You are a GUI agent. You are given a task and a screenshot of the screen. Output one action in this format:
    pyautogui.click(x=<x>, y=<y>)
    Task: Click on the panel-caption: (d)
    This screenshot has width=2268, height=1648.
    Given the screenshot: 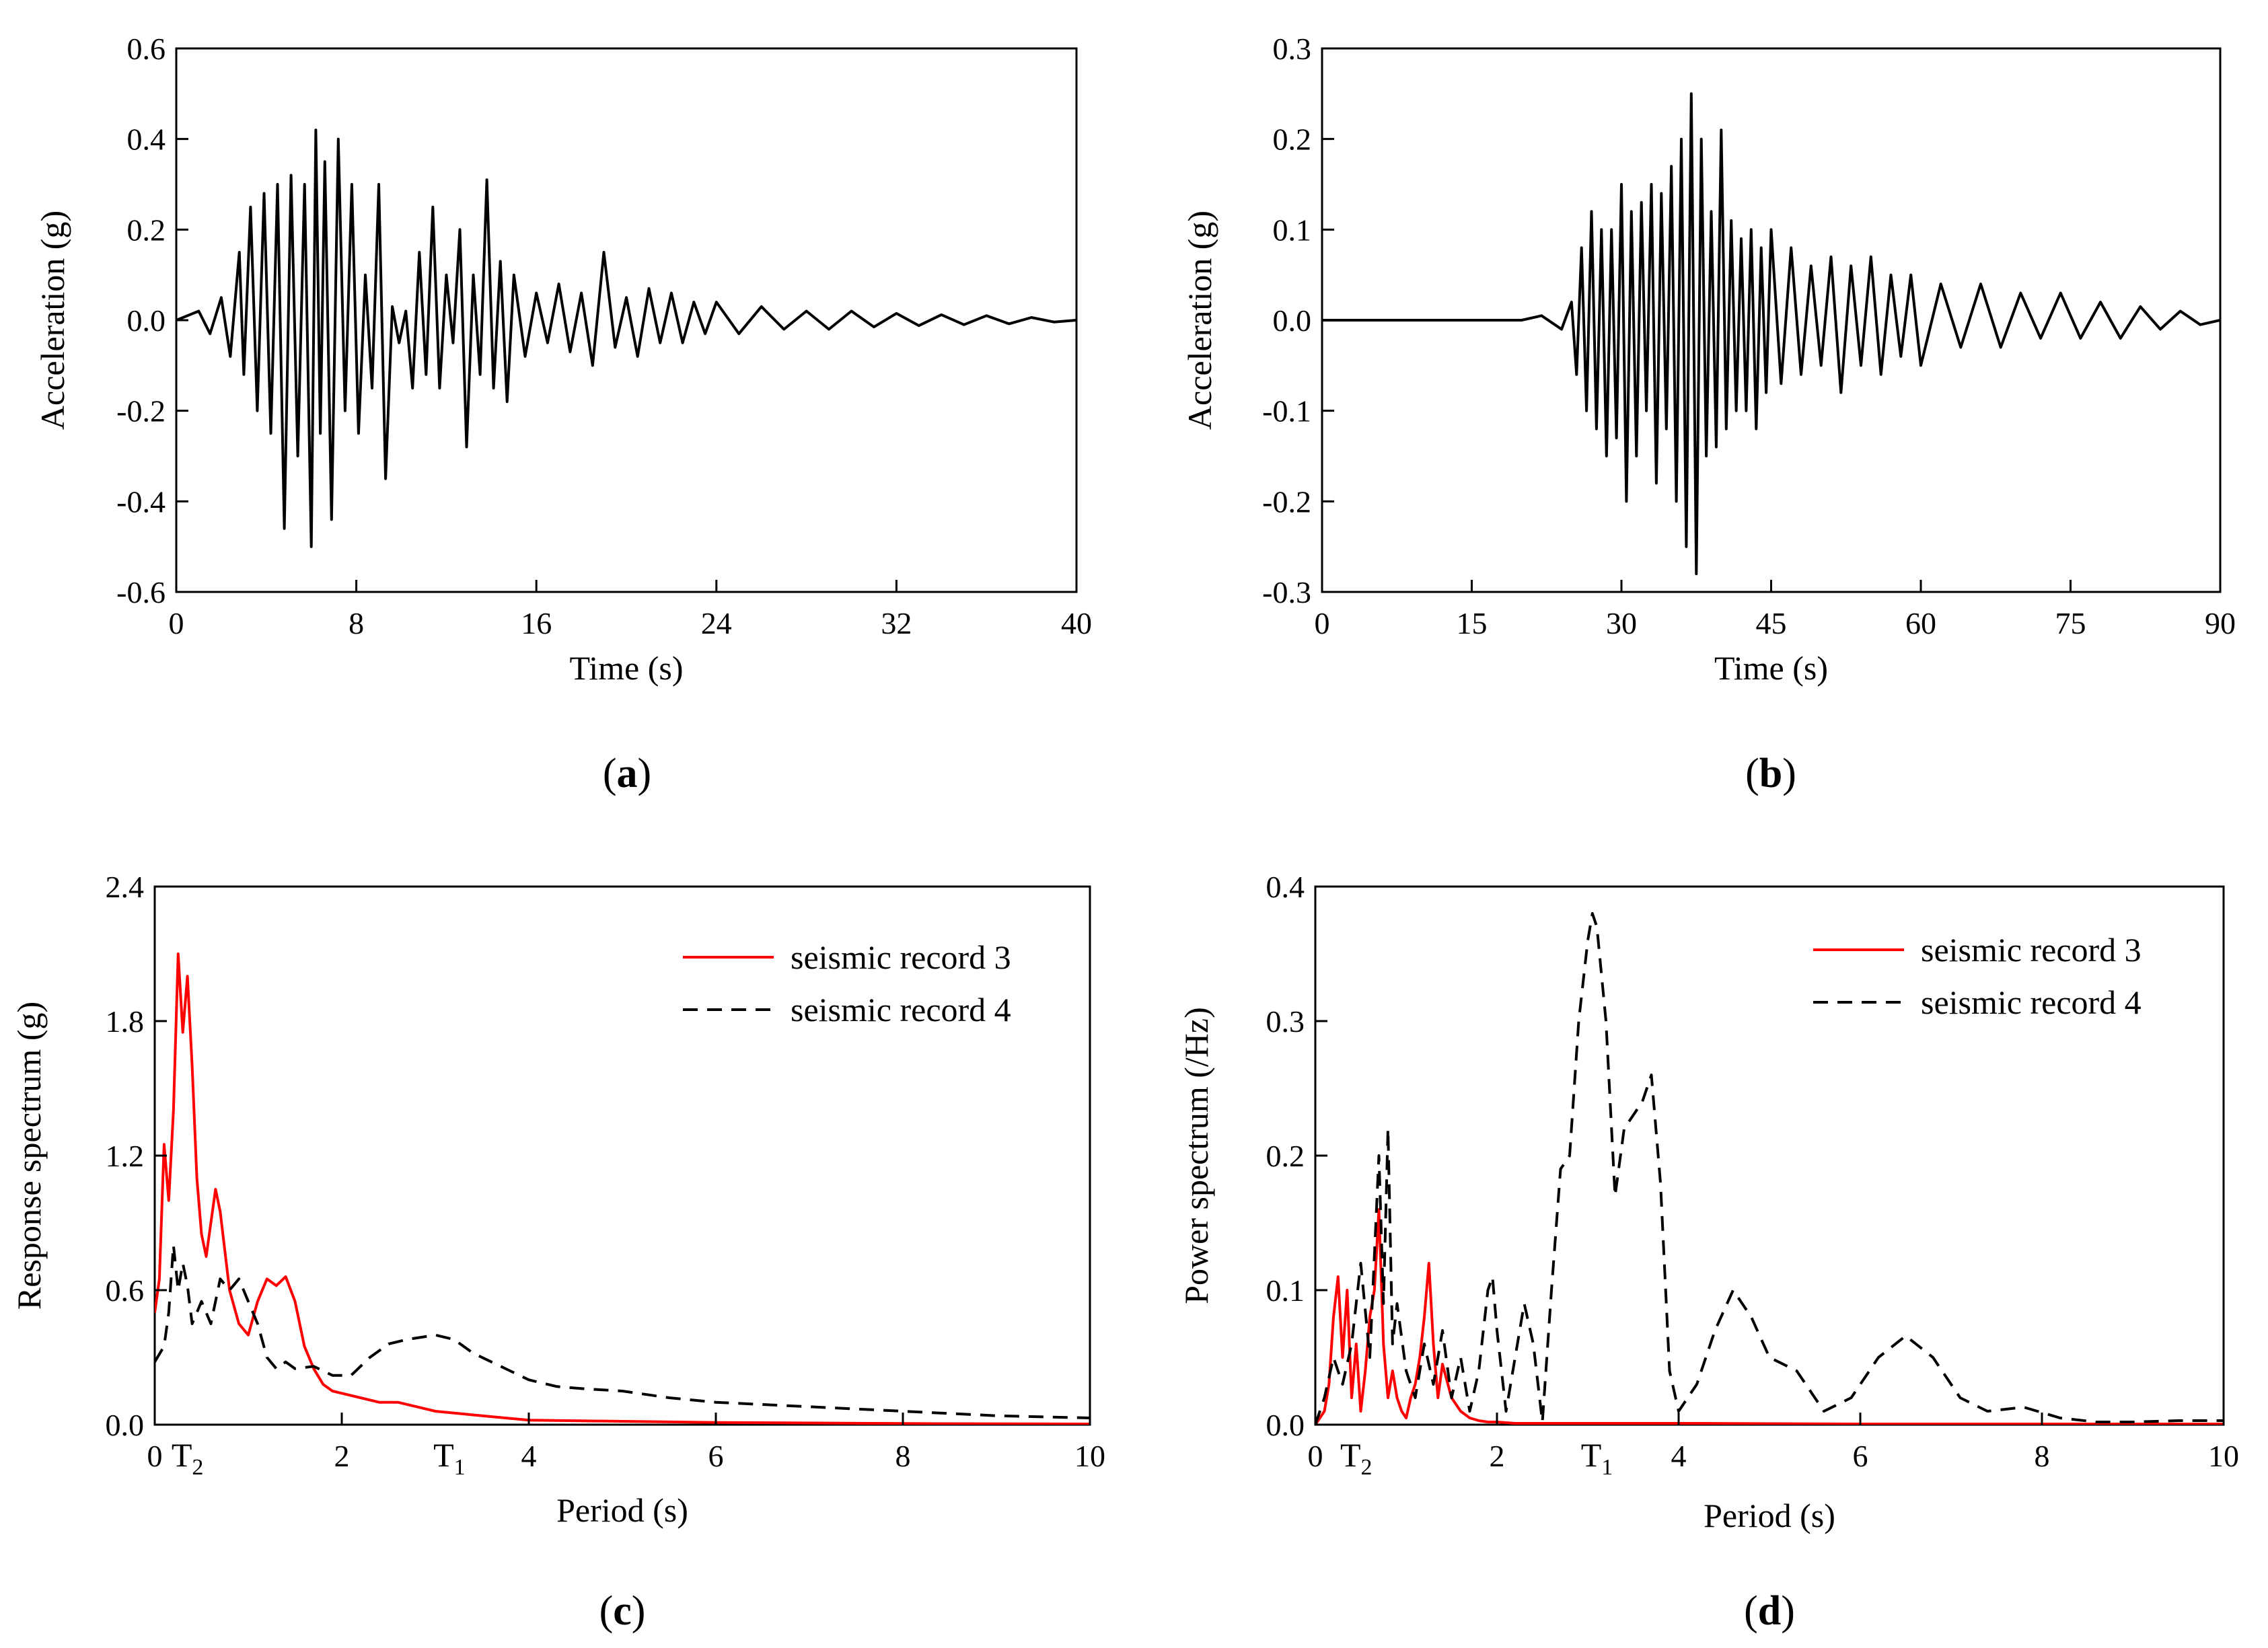 What is the action you would take?
    pyautogui.click(x=1769, y=1611)
    